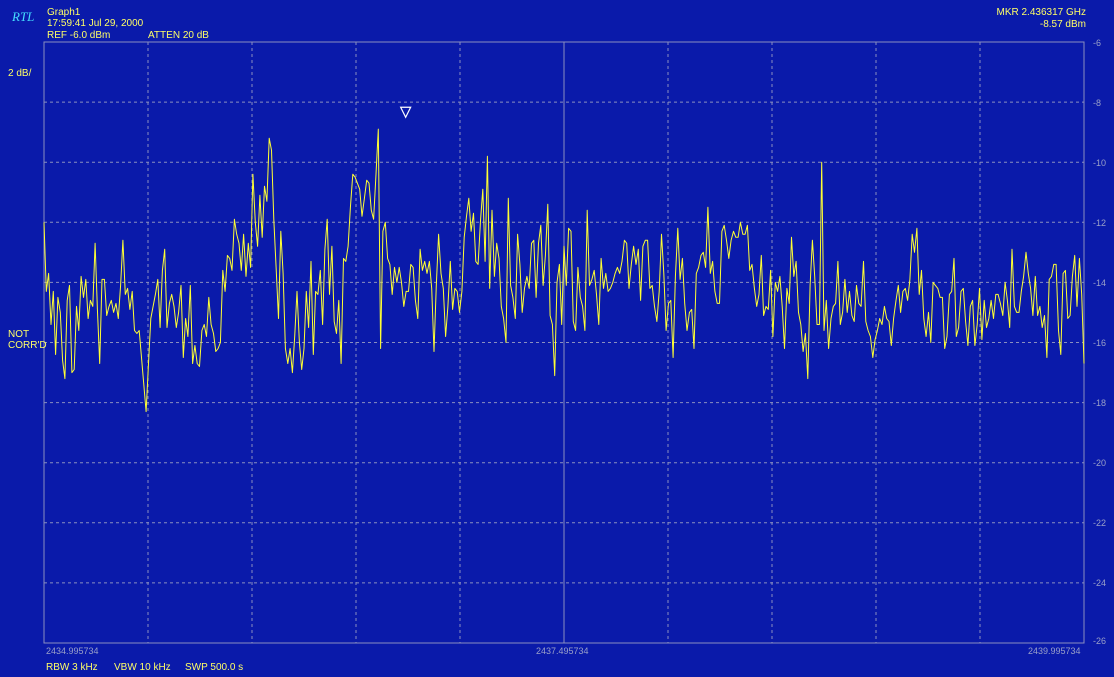 This screenshot has height=677, width=1114. I want to click on ref-level: REF -6.0 dBm, so click(79, 35).